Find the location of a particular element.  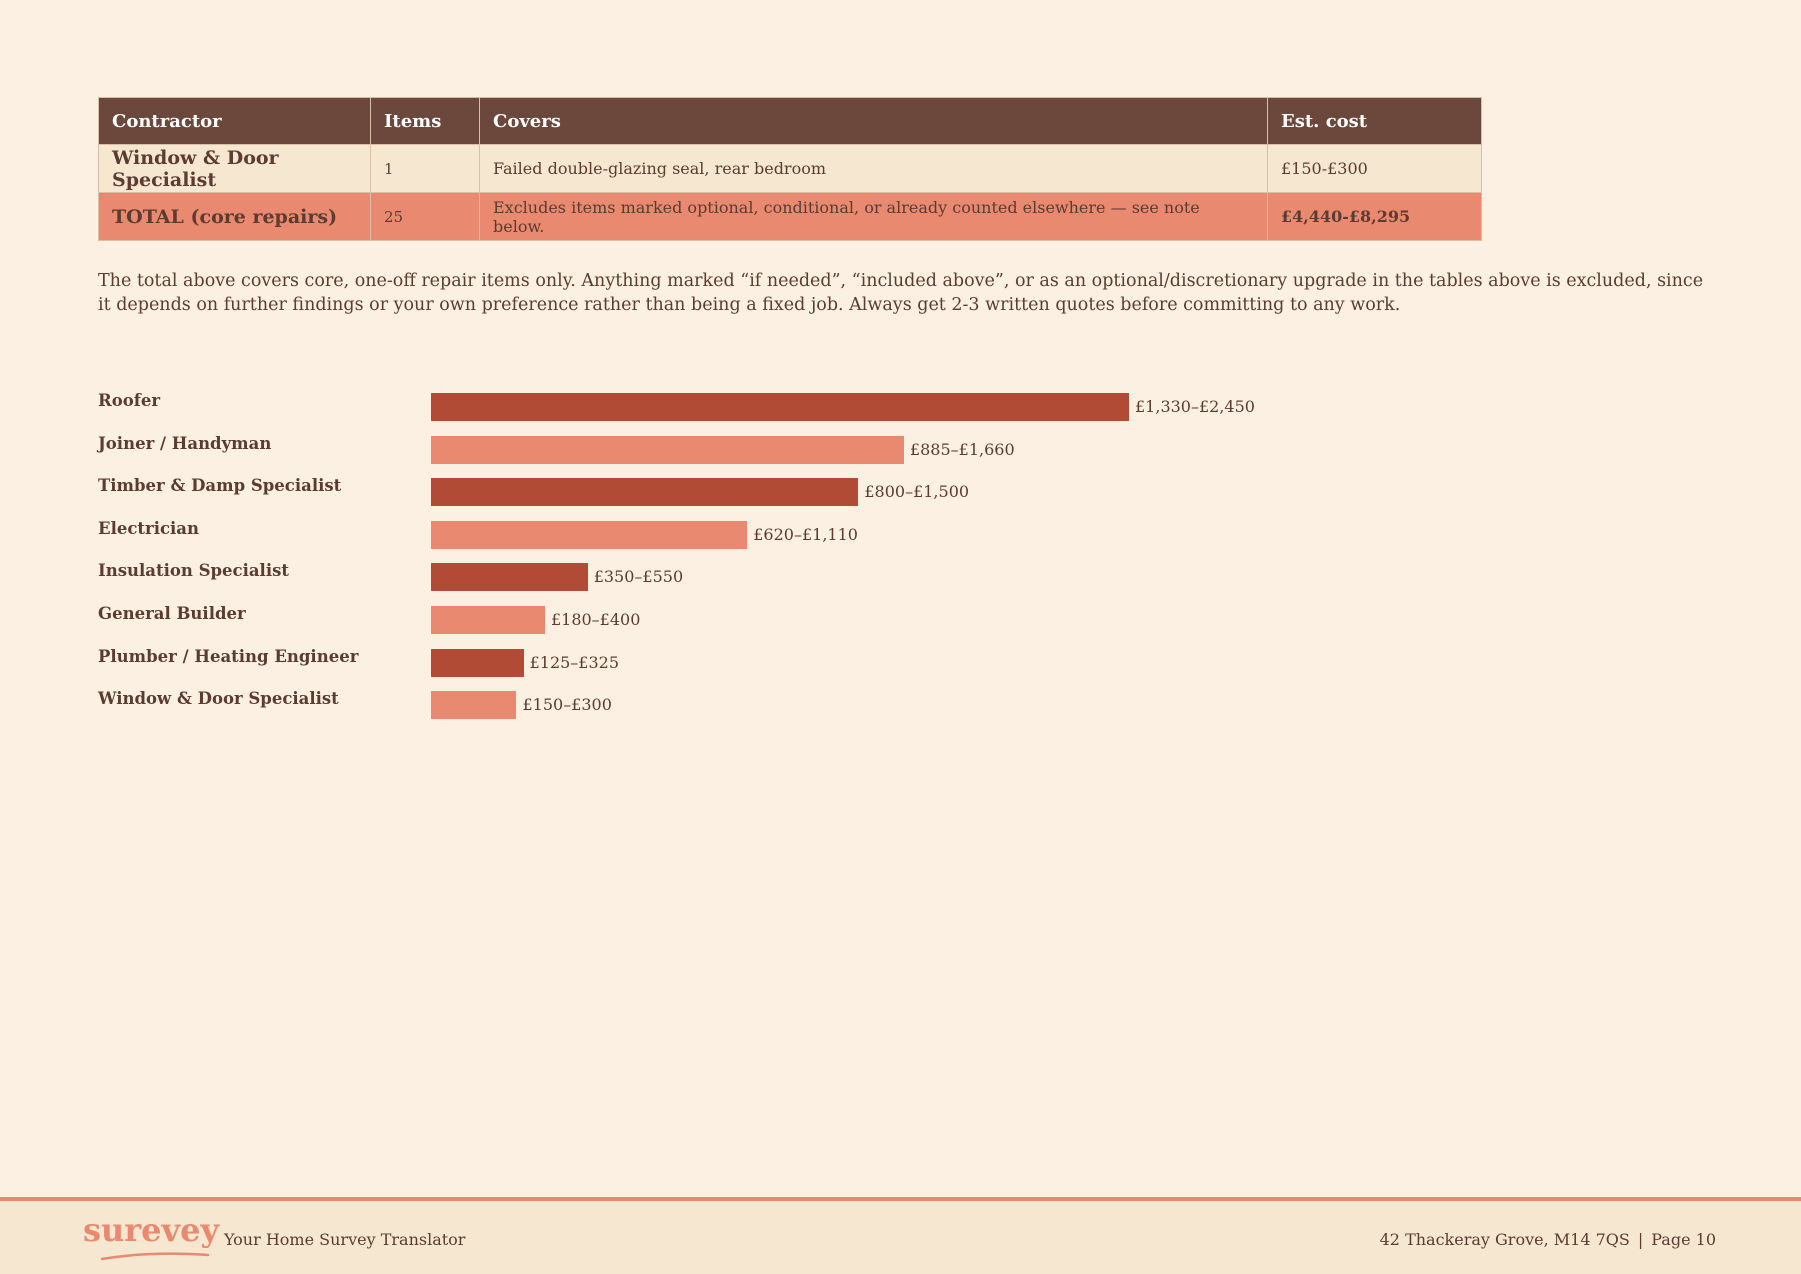

chart-category-label: Window & Door Specialist is located at coordinates (218, 699).